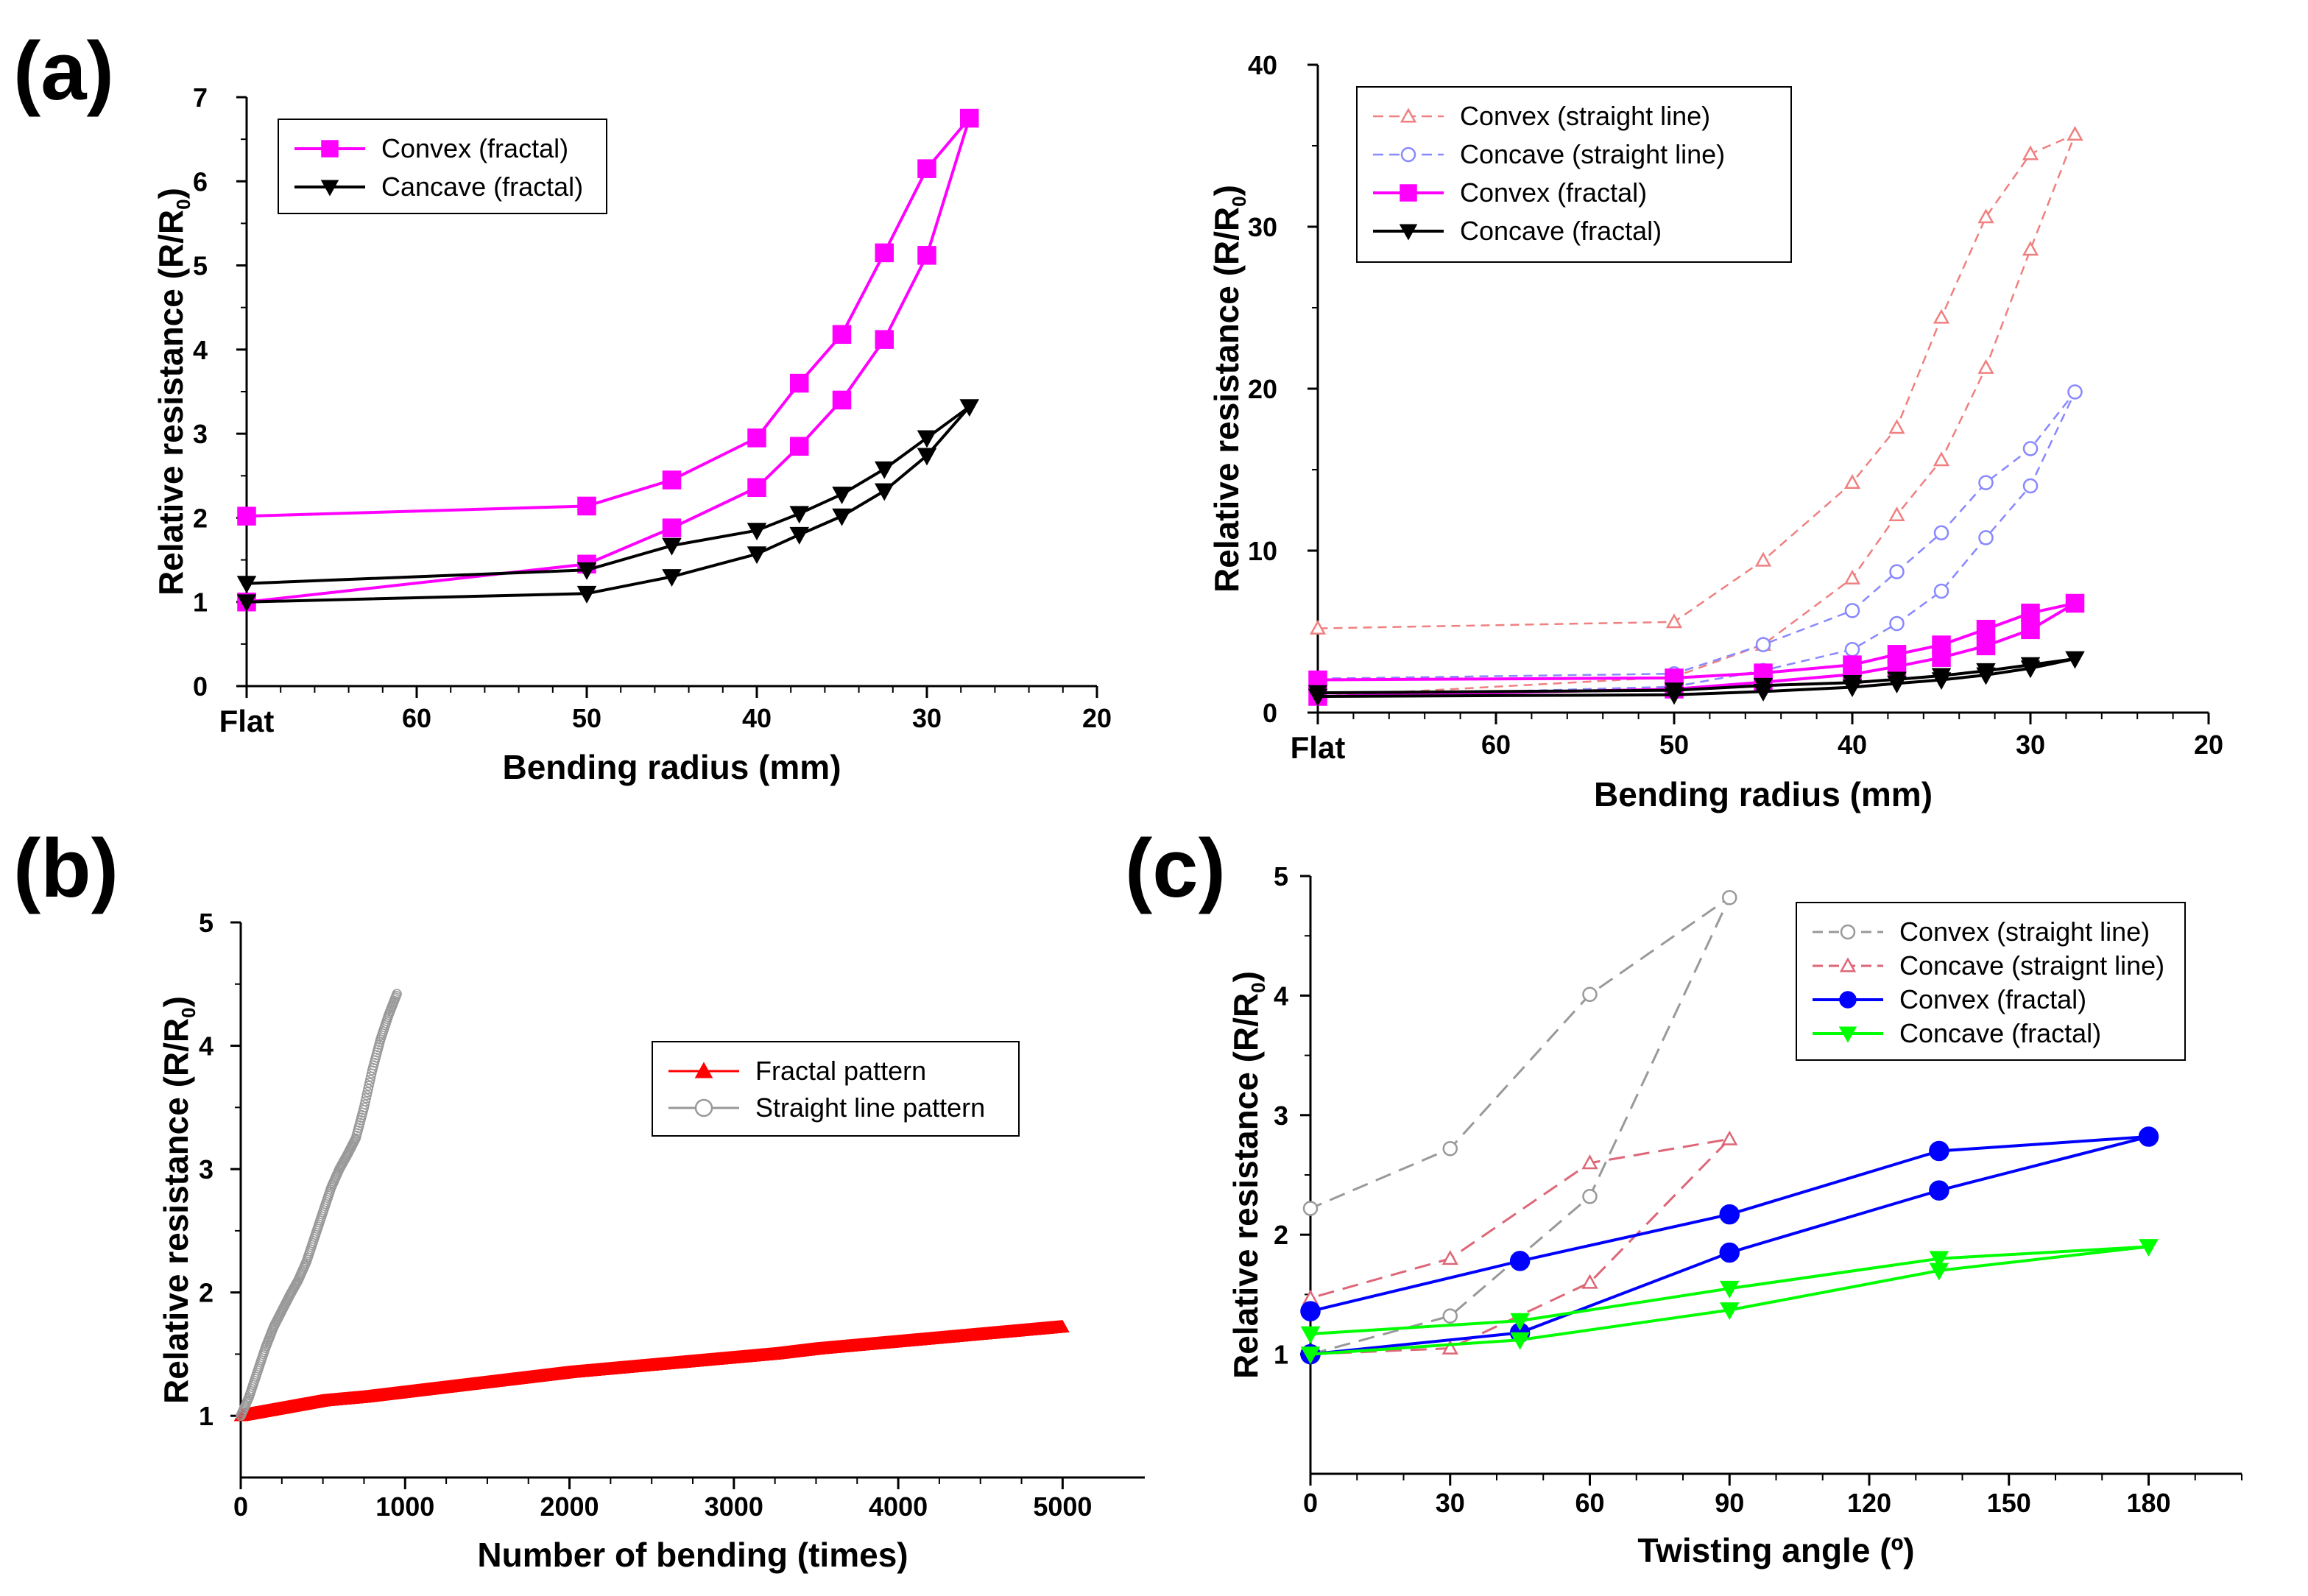  What do you see at coordinates (2031, 965) in the screenshot?
I see `legend-label: Concave (straignt line)` at bounding box center [2031, 965].